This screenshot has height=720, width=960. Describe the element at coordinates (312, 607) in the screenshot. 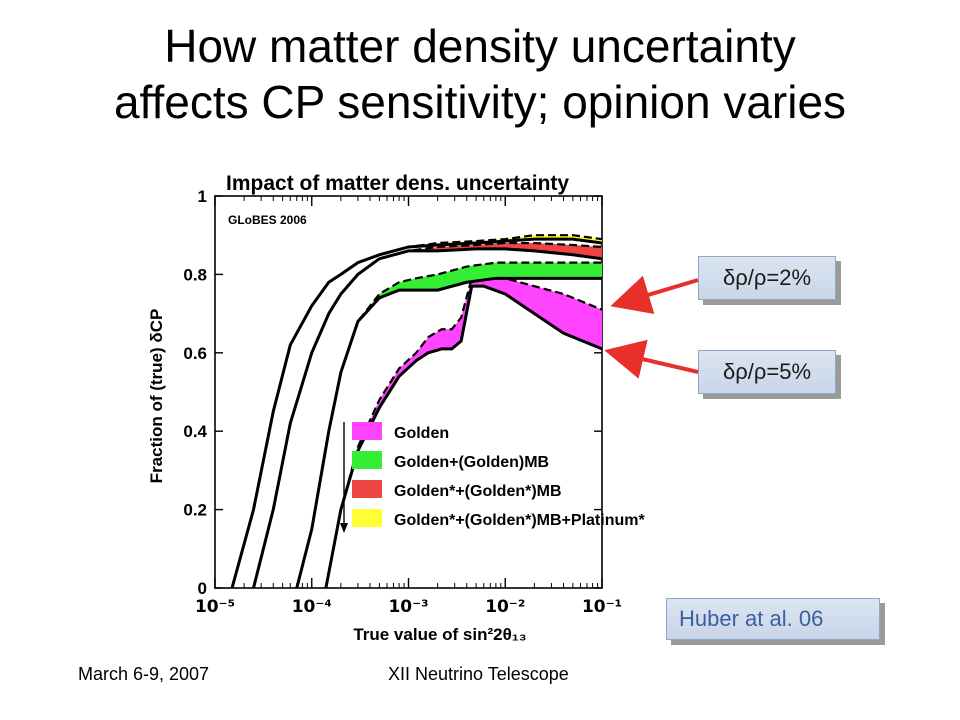

I see `x-tick-label: 10⁻⁴` at that location.